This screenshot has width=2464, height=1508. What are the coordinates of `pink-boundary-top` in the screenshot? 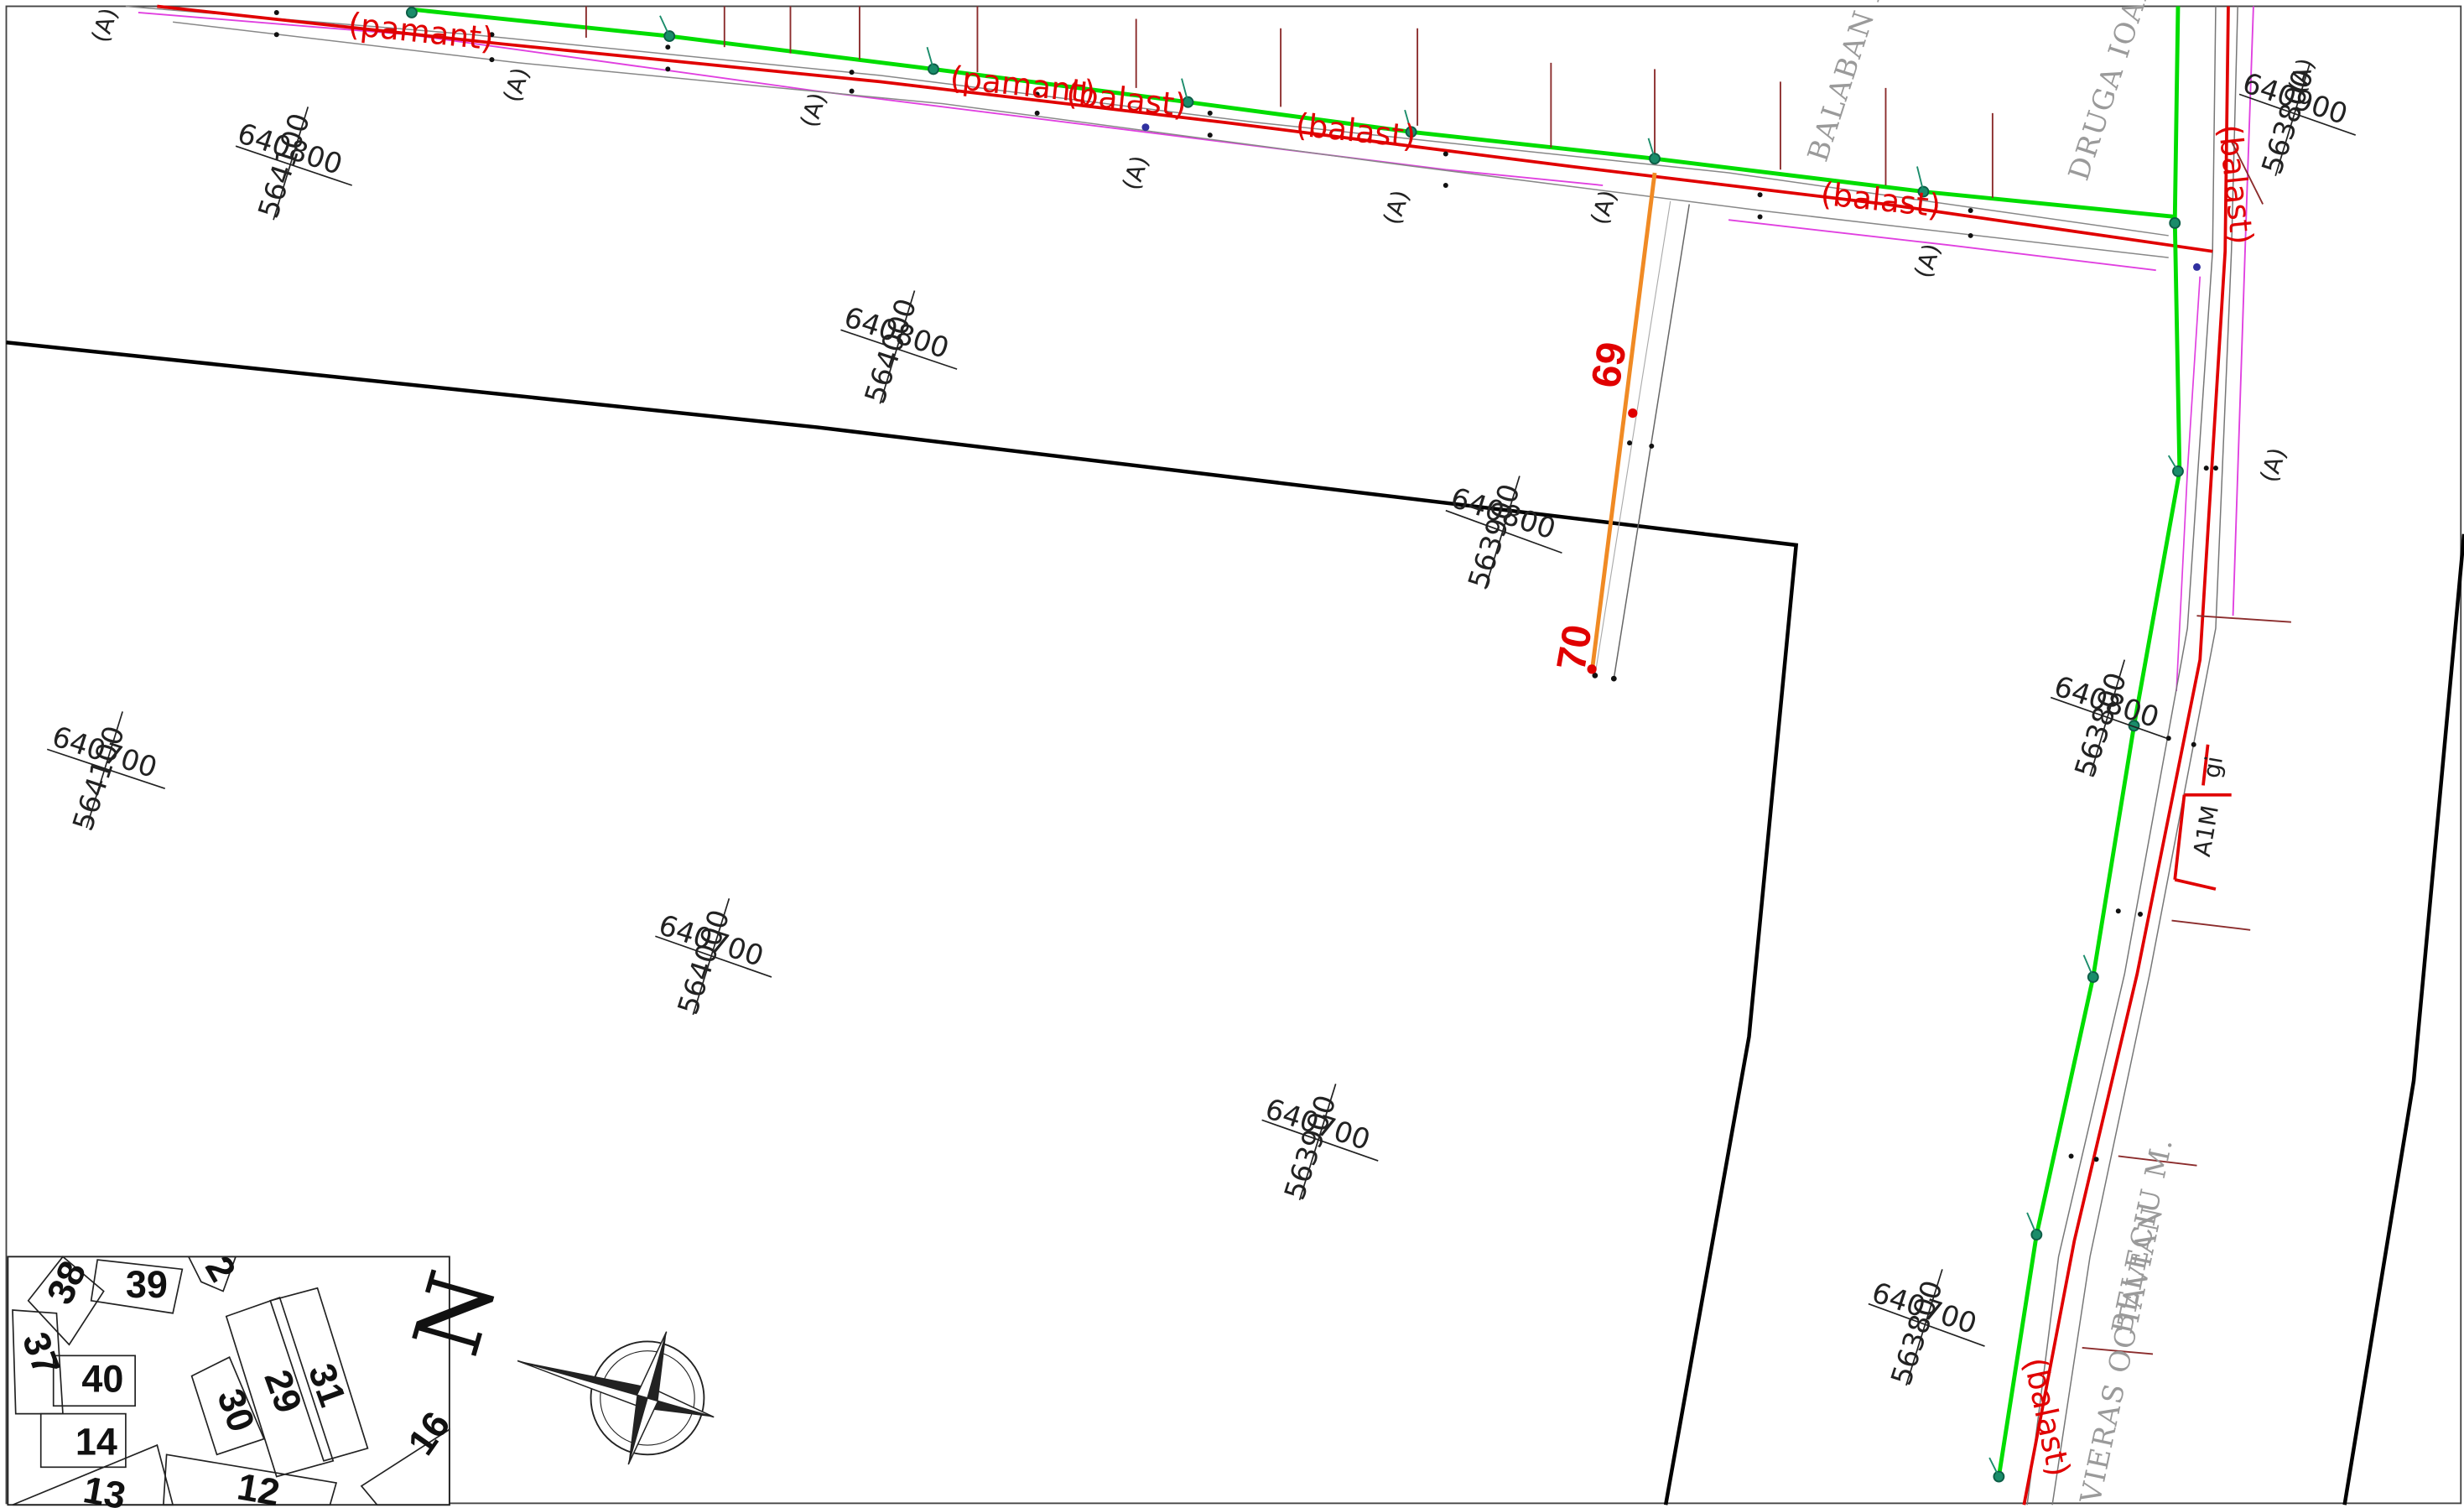 It's located at (871, 99).